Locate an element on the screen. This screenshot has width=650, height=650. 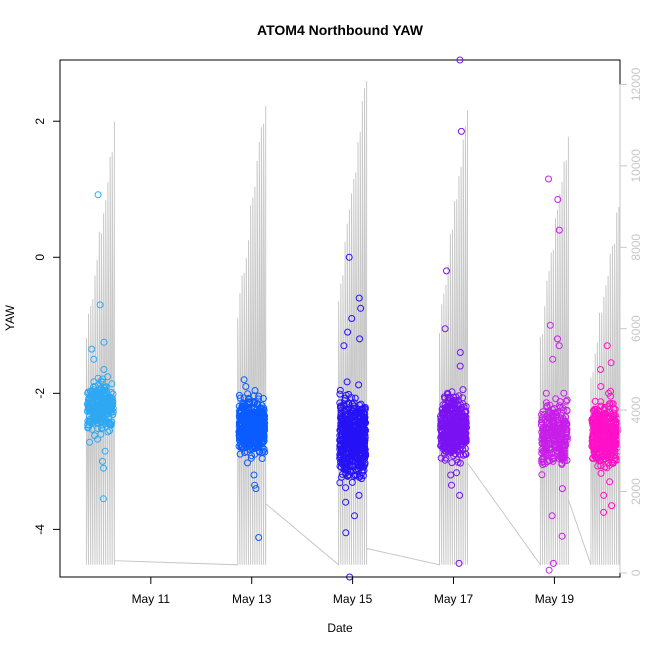
y-right-tick-label: 10000 is located at coordinates (636, 166).